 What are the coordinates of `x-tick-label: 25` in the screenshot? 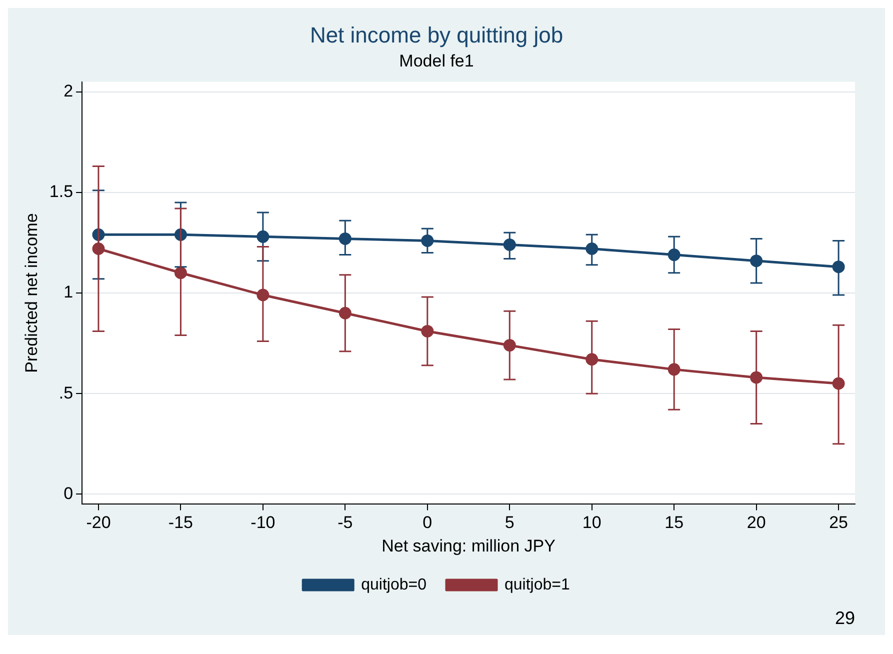 It's located at (838, 522).